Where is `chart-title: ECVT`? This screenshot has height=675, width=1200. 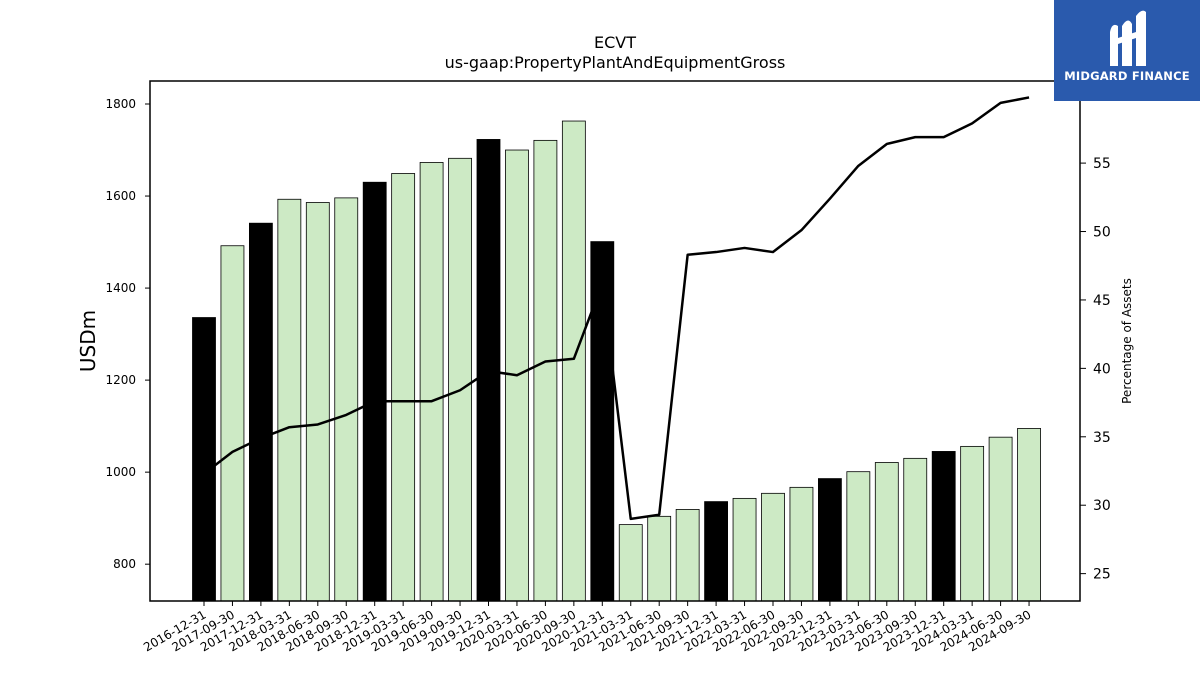 chart-title: ECVT is located at coordinates (615, 42).